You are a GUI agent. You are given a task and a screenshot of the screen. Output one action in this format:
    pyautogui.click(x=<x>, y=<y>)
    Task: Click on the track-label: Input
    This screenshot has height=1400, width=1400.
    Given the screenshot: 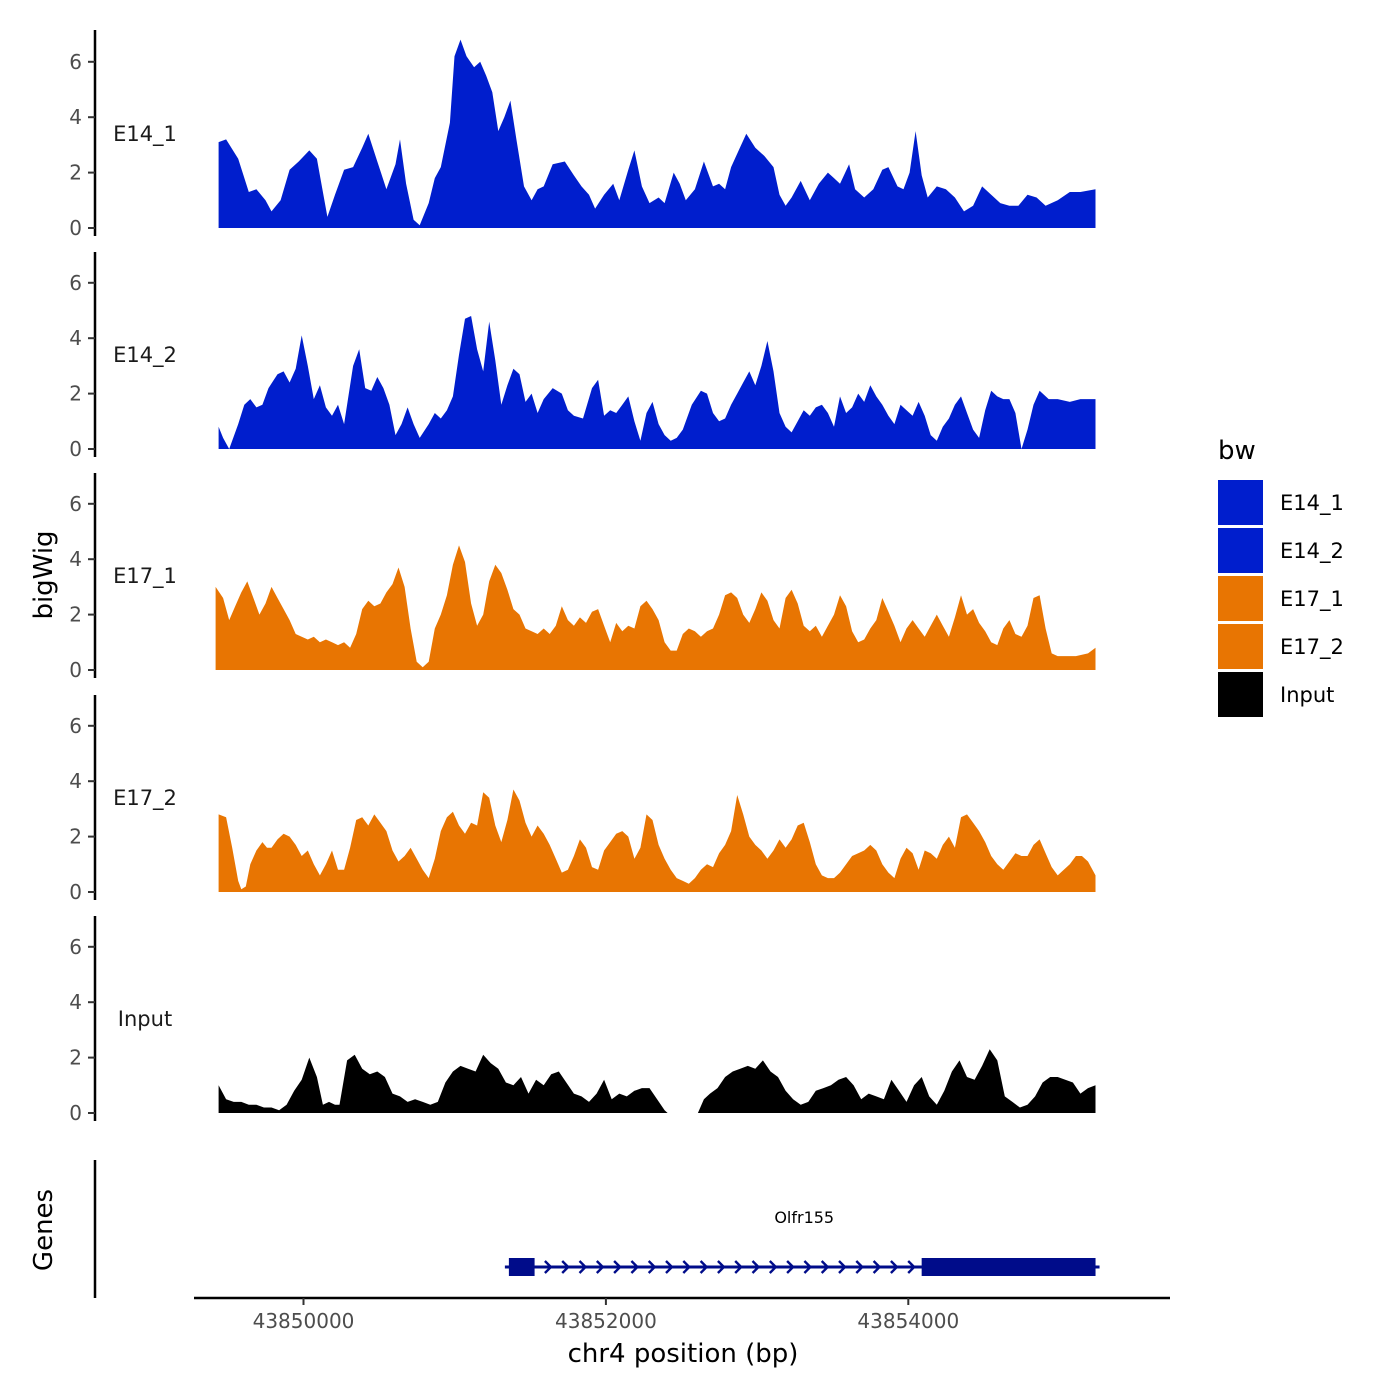 What is the action you would take?
    pyautogui.click(x=145, y=1019)
    